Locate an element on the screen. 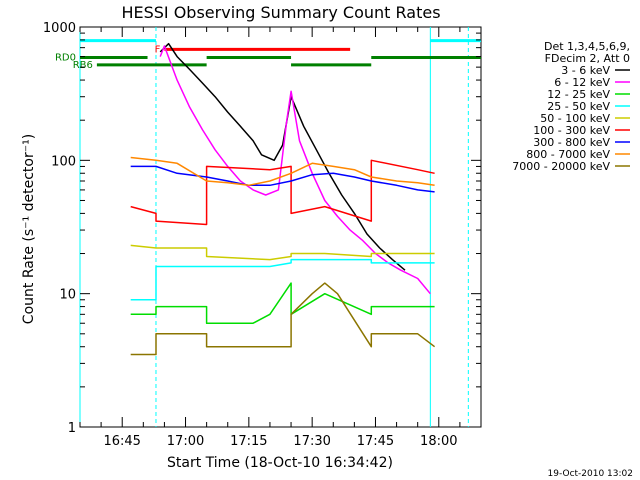 Image resolution: width=640 pixels, height=480 pixels. legend-label-7: 800 - 7000 keV is located at coordinates (568, 154).